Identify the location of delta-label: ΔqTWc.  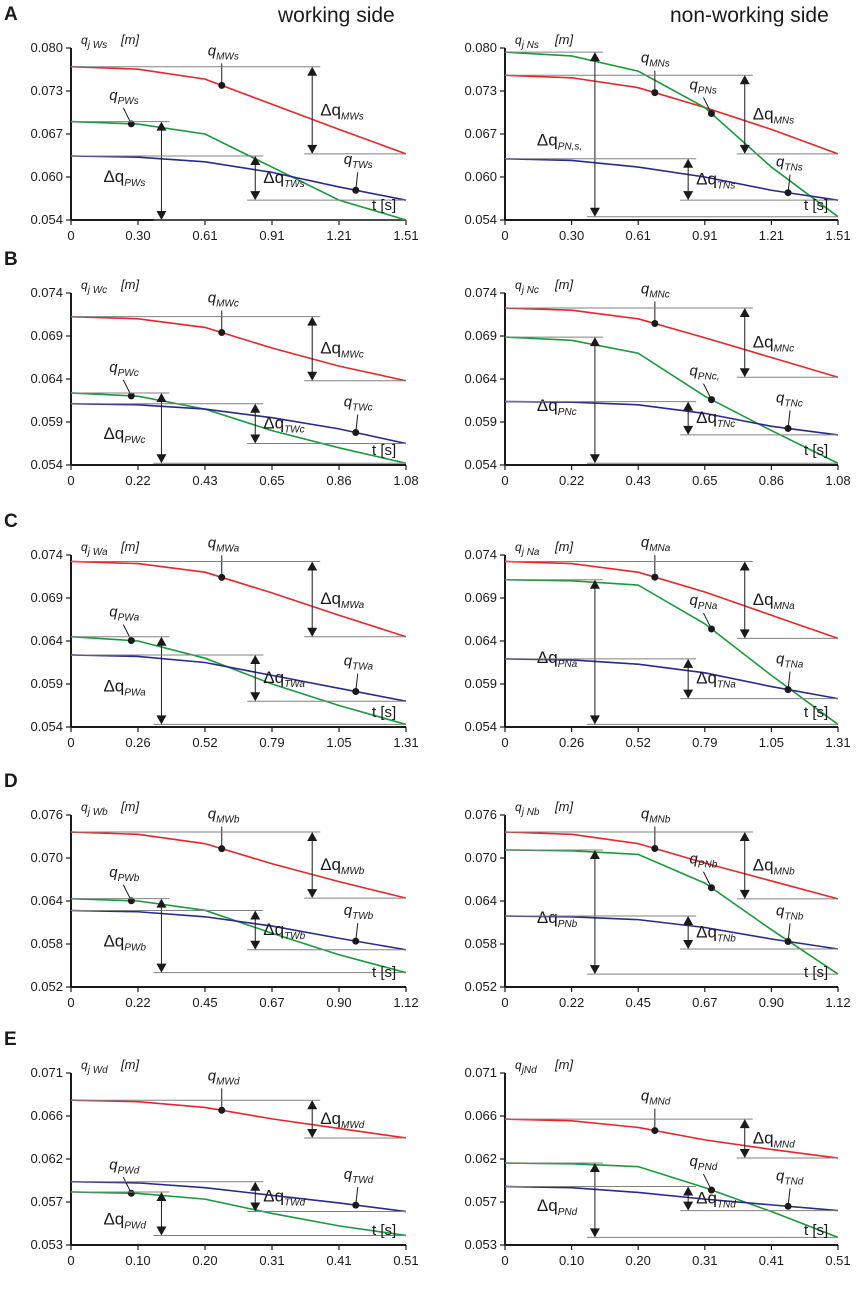
(283, 425).